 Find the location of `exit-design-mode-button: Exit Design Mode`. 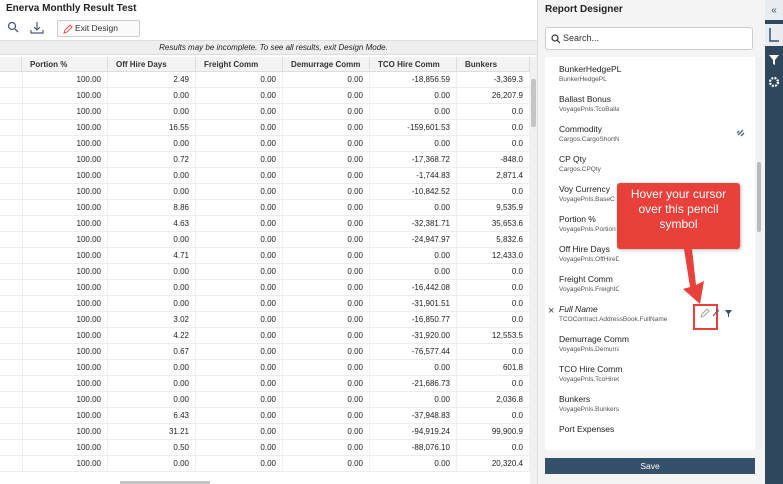

exit-design-mode-button: Exit Design Mode is located at coordinates (98, 34).